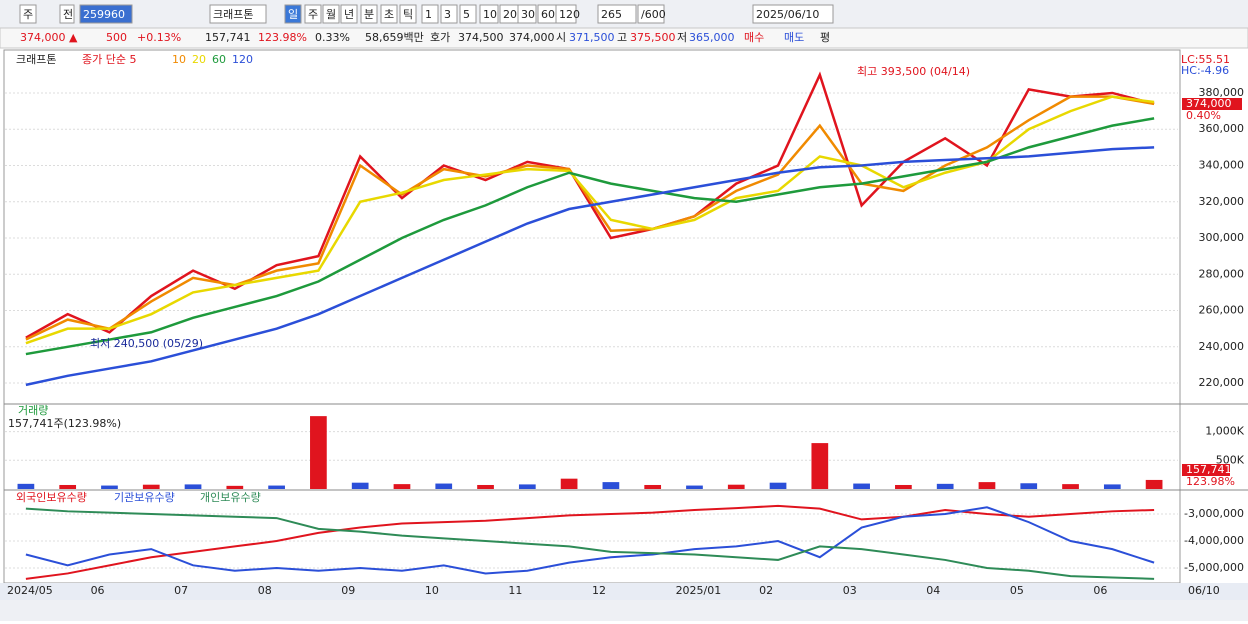 This screenshot has width=1248, height=624. What do you see at coordinates (510, 14) in the screenshot?
I see `toolbar-text: 20` at bounding box center [510, 14].